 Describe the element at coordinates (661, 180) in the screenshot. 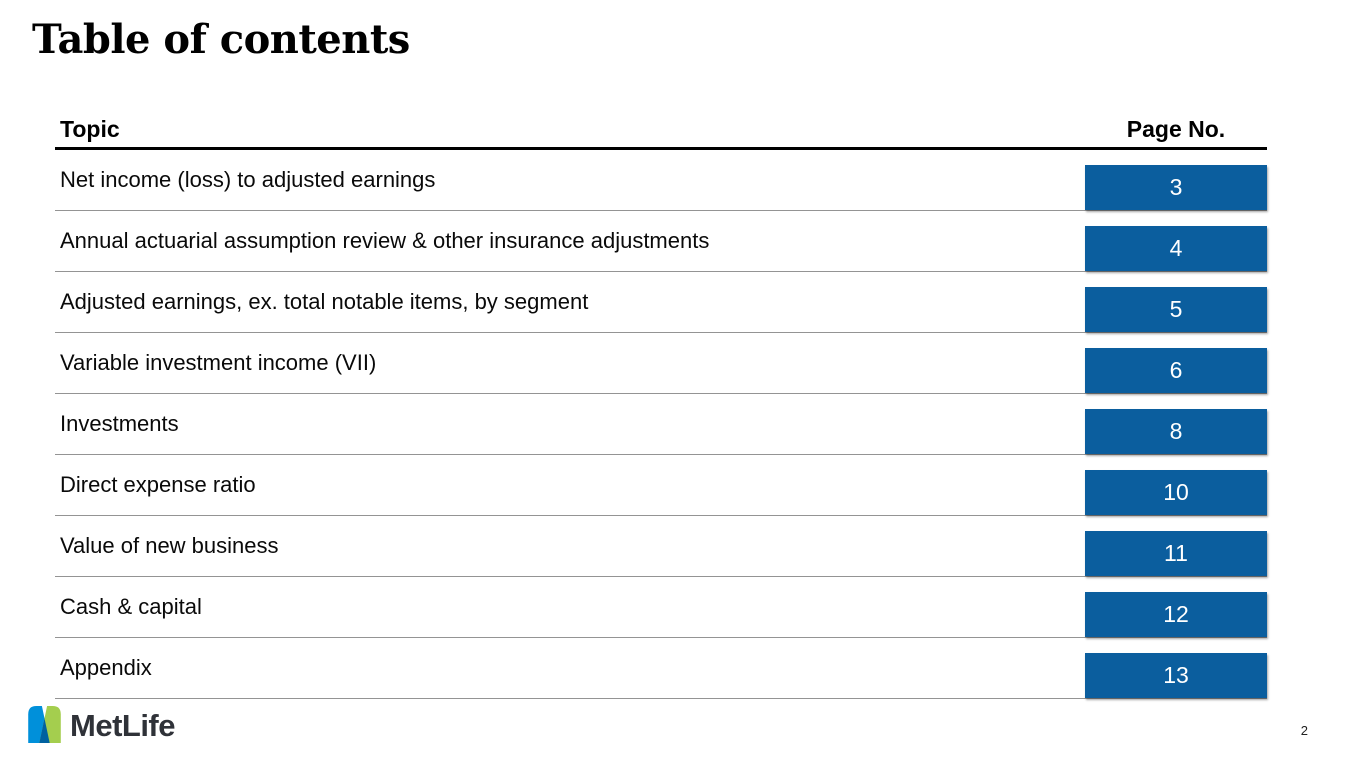

I see `table-row: Net income (loss) to adjusted earnings 3` at that location.